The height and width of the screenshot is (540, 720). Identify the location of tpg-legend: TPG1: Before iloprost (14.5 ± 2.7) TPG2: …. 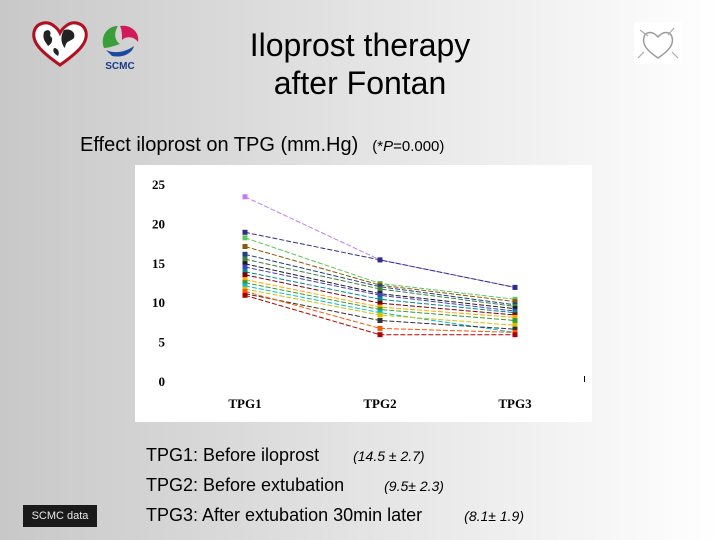
(335, 486).